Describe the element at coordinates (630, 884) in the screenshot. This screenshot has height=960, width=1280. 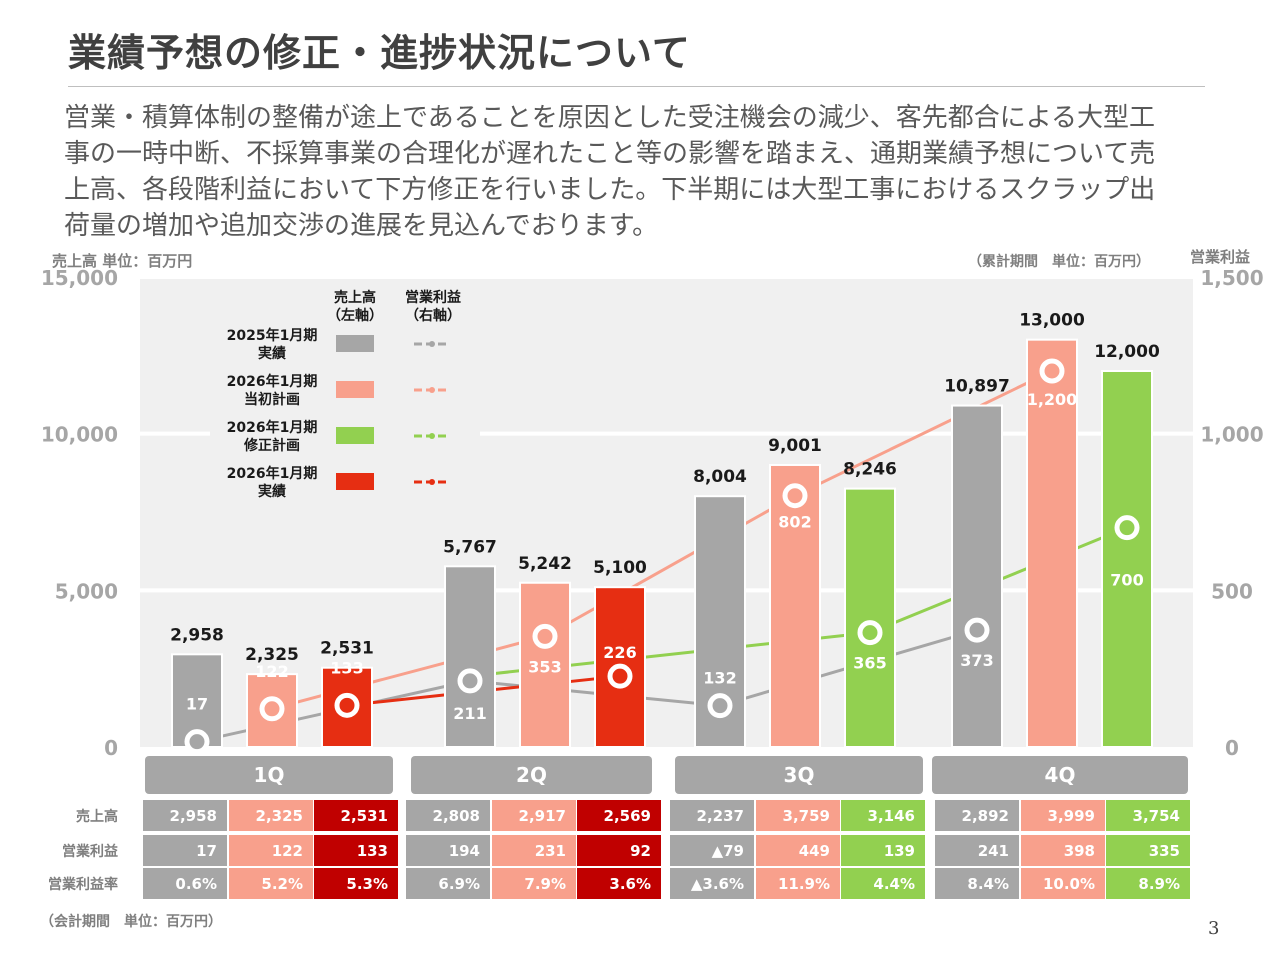
I see `table-cell-value: 3.6%` at that location.